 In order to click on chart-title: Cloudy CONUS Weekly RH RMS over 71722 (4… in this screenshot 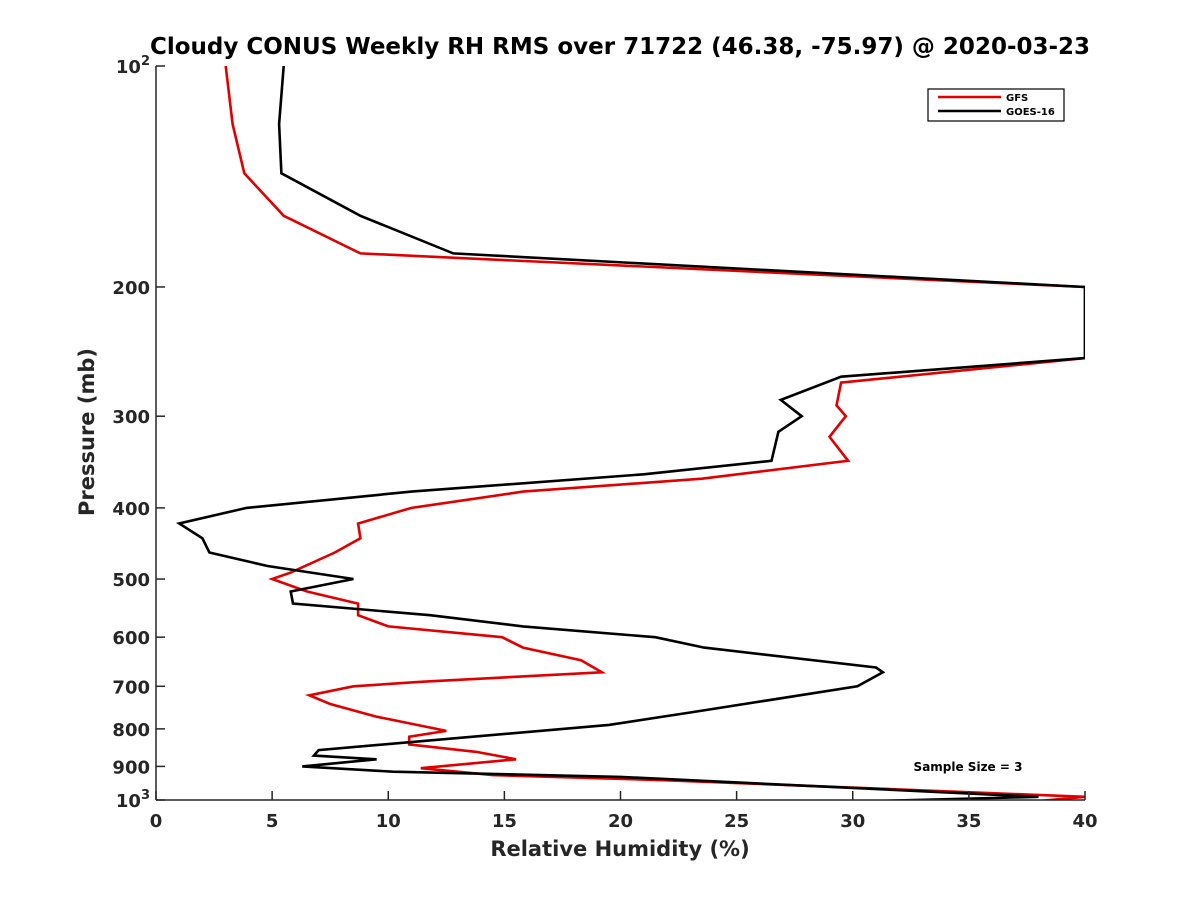, I will do `click(620, 47)`.